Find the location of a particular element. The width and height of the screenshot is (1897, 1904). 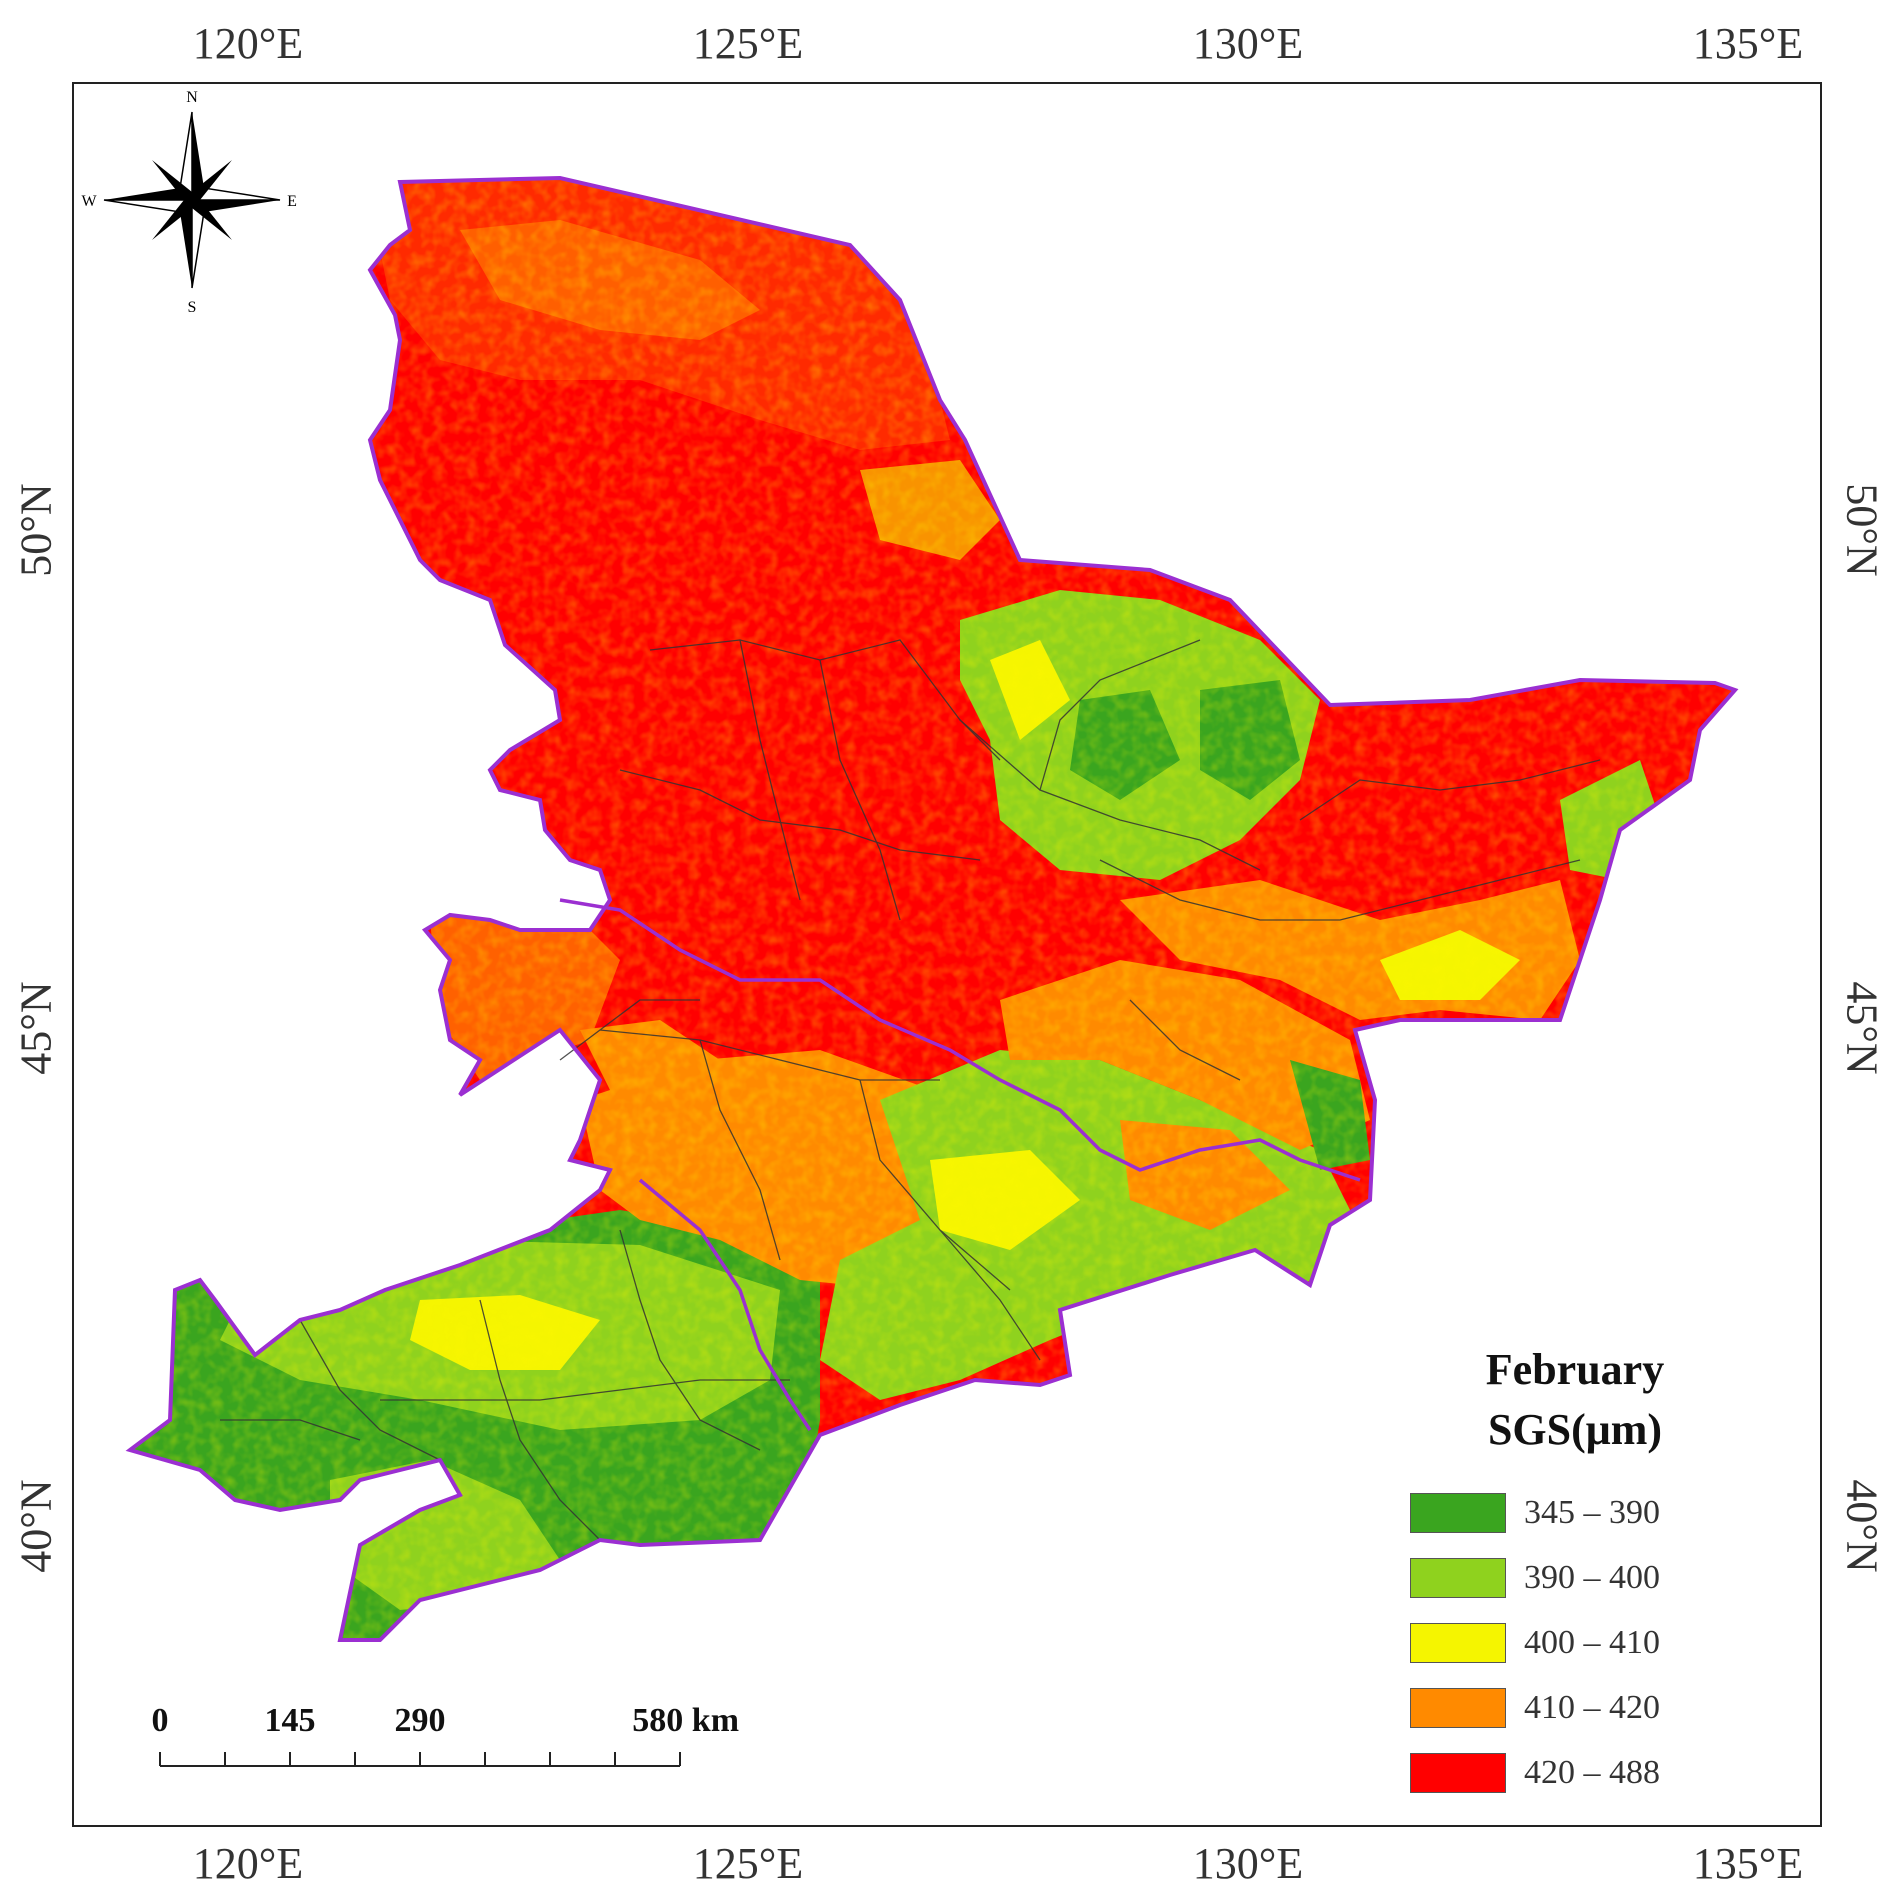

province-boundaries is located at coordinates (960, 1164).